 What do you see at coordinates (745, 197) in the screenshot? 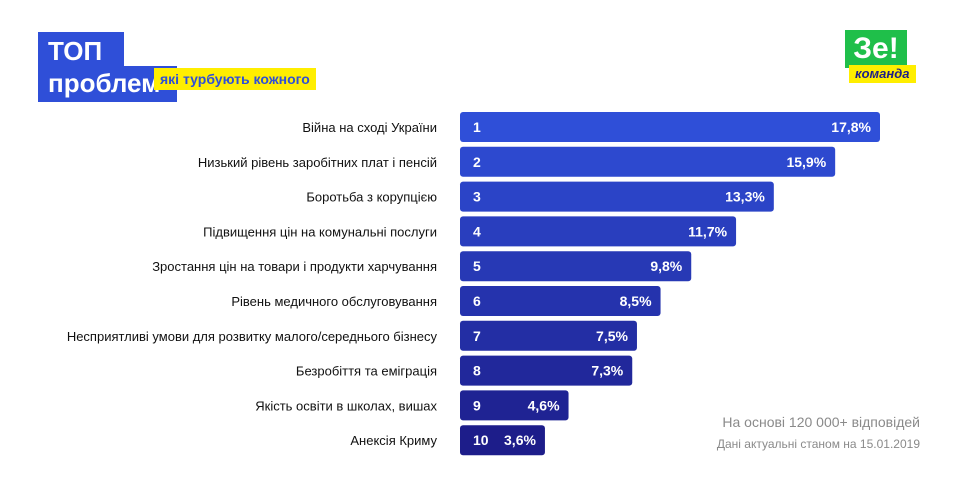
I see `value-label: 13,3%` at bounding box center [745, 197].